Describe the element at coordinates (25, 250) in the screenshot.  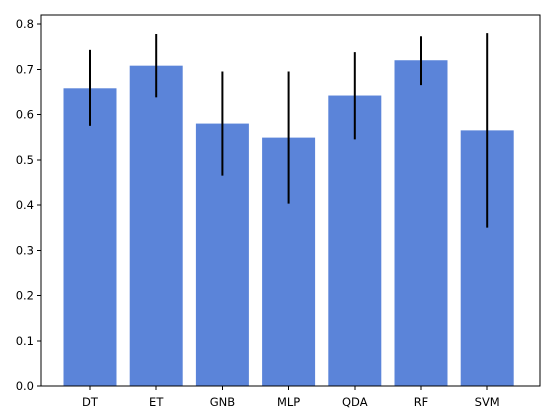
I see `y-tick-label: 0.3` at that location.